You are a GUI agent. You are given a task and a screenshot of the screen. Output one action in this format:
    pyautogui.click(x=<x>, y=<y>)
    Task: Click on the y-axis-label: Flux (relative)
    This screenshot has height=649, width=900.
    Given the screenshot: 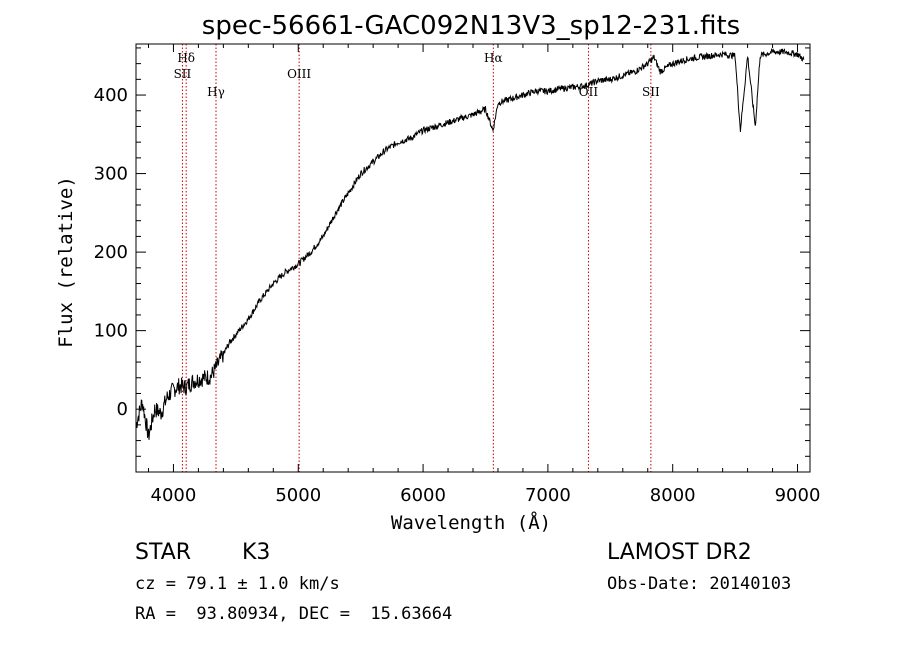 What is the action you would take?
    pyautogui.click(x=66, y=262)
    